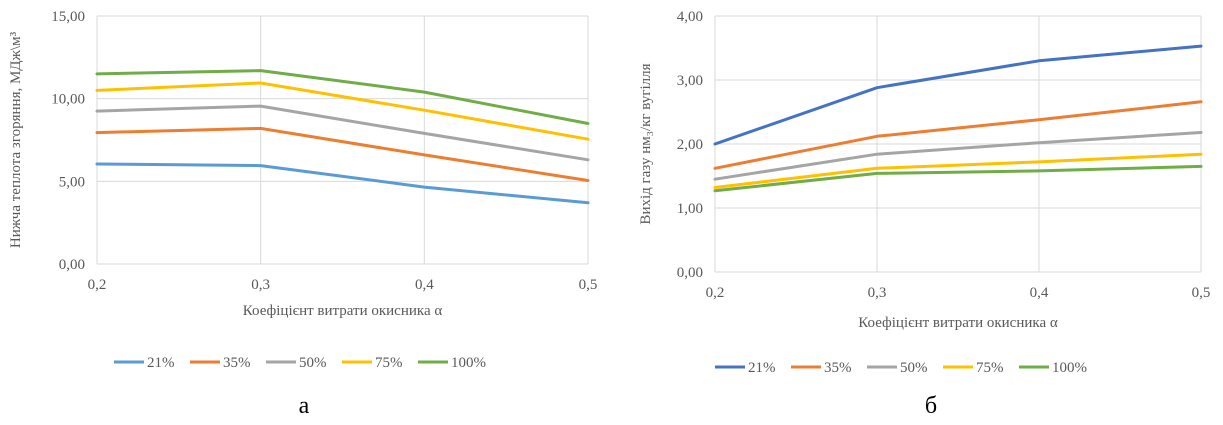  Describe the element at coordinates (690, 17) in the screenshot. I see `chart1-y-tick-label: 4,00` at that location.